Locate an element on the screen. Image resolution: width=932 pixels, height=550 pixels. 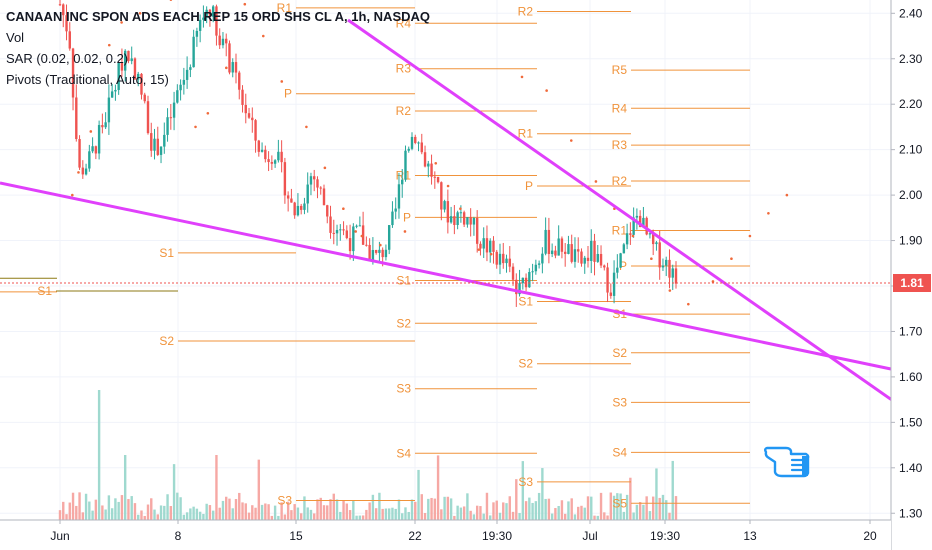
price-tick-label: 1.70 is located at coordinates (911, 331).